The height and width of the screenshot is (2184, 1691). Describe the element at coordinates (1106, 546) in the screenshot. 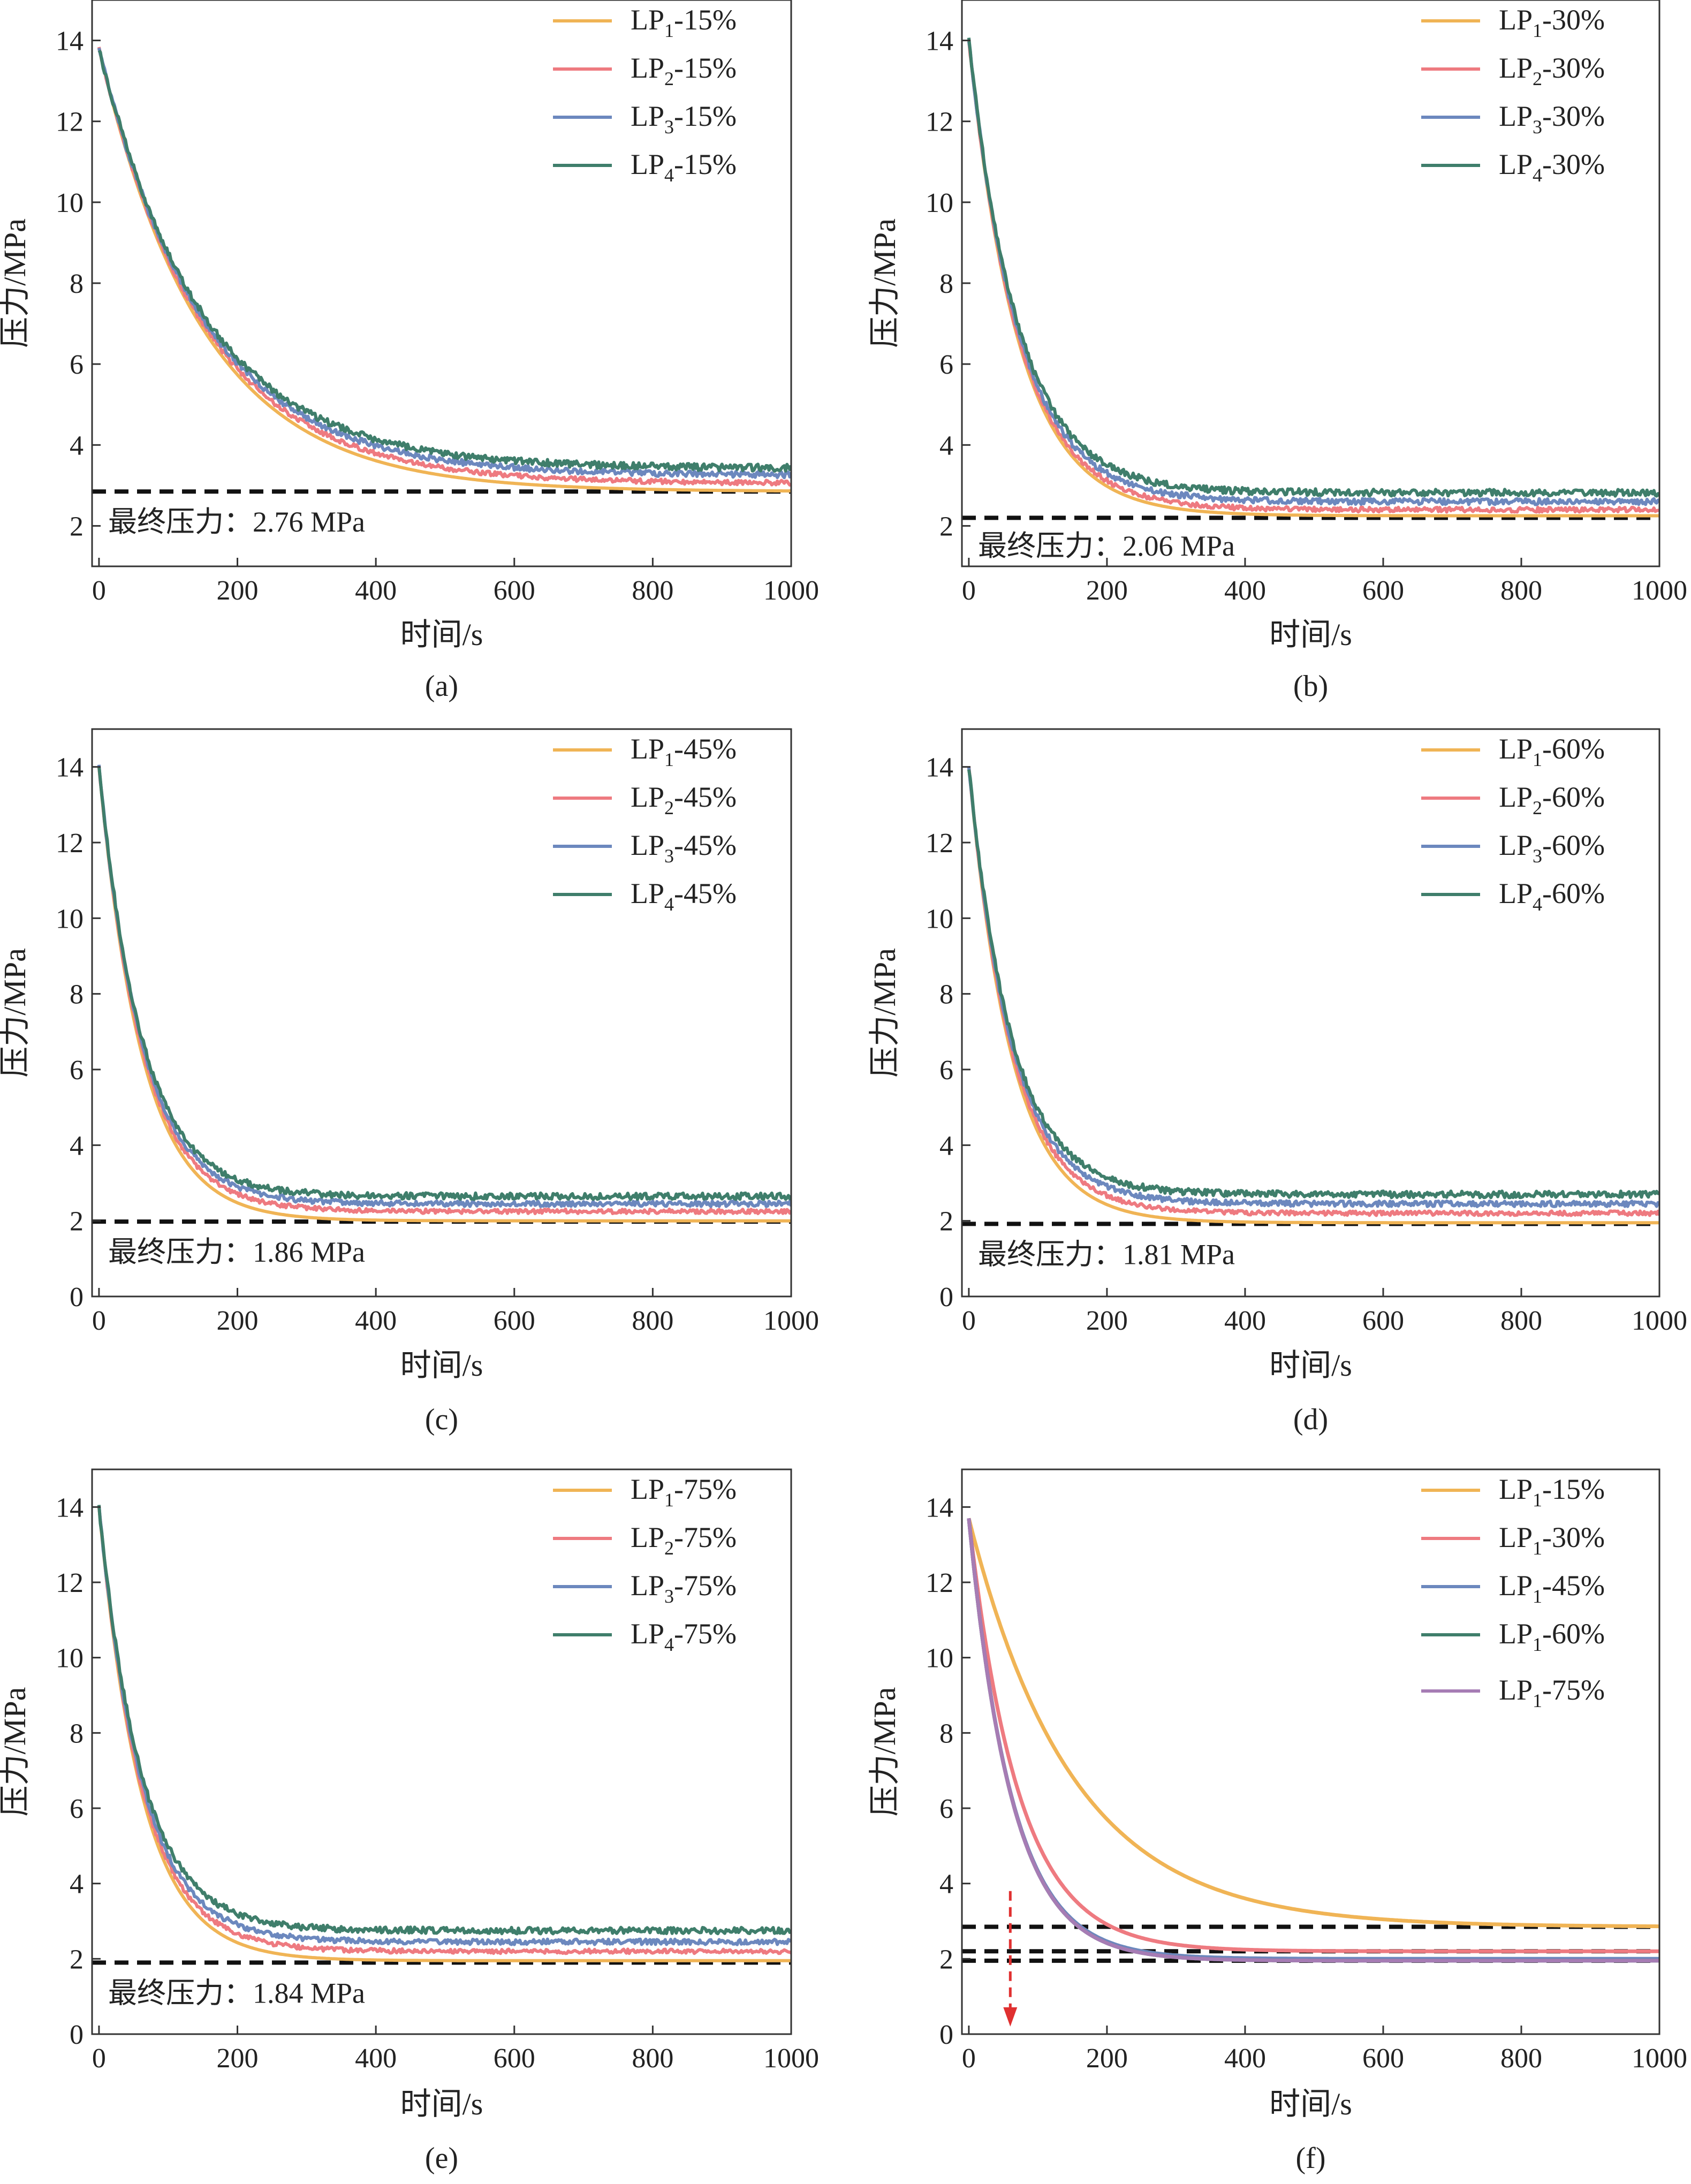

I see `final-pressure-annotation: 最终压力：2.06 MPa` at that location.